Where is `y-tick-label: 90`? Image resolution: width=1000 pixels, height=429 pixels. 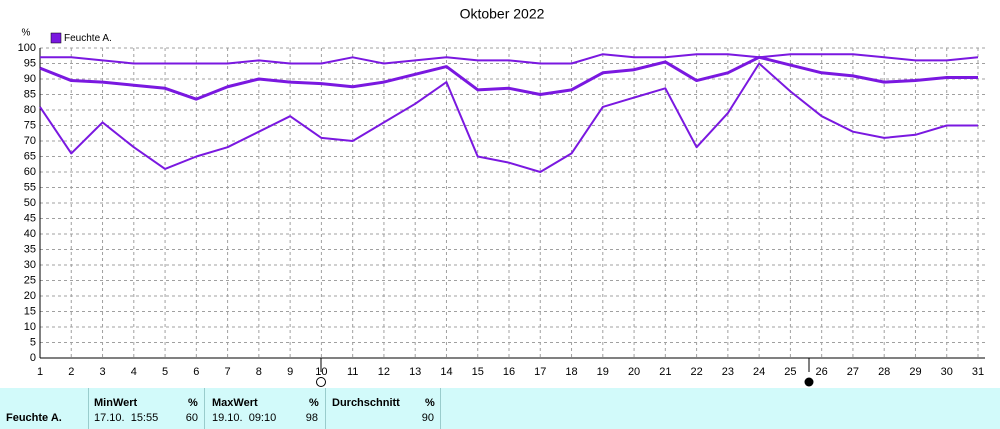 y-tick-label: 90 is located at coordinates (30, 79).